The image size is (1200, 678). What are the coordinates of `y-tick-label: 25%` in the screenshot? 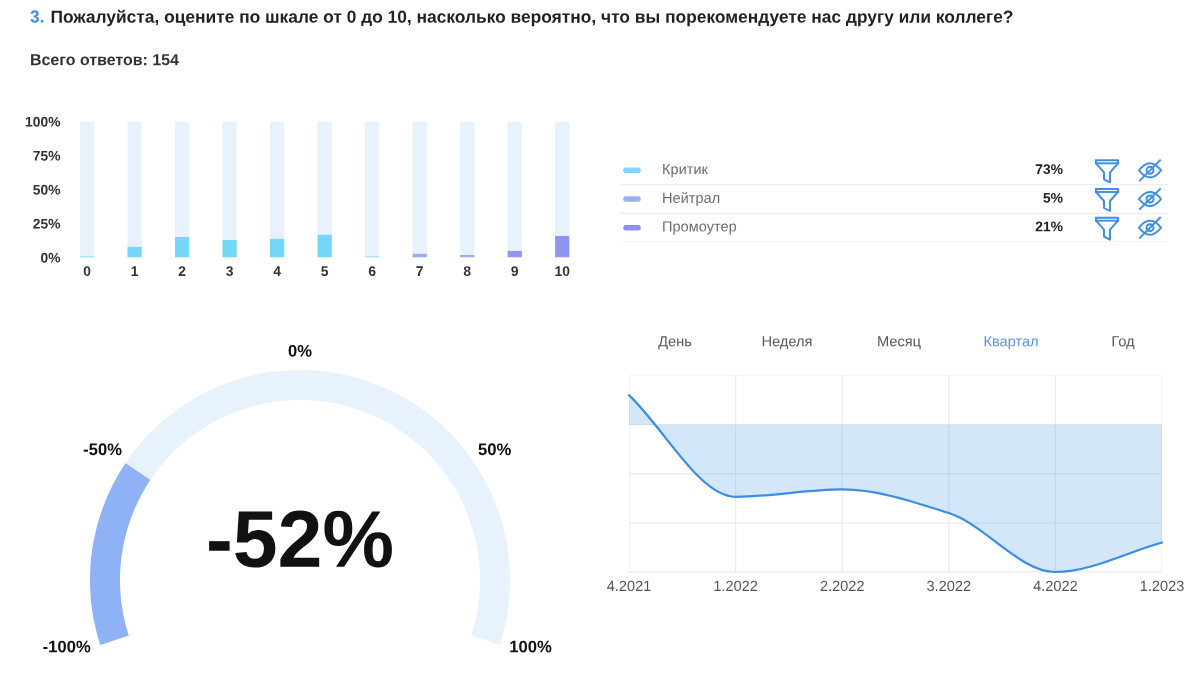 It's located at (47, 223).